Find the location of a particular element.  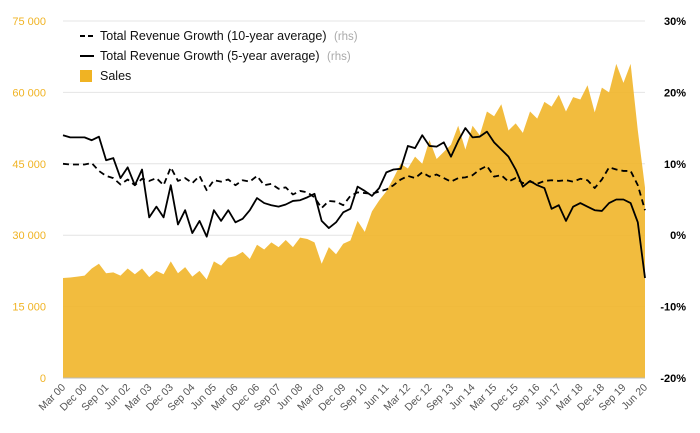

legend-item-sales: Sales is located at coordinates (105, 76).